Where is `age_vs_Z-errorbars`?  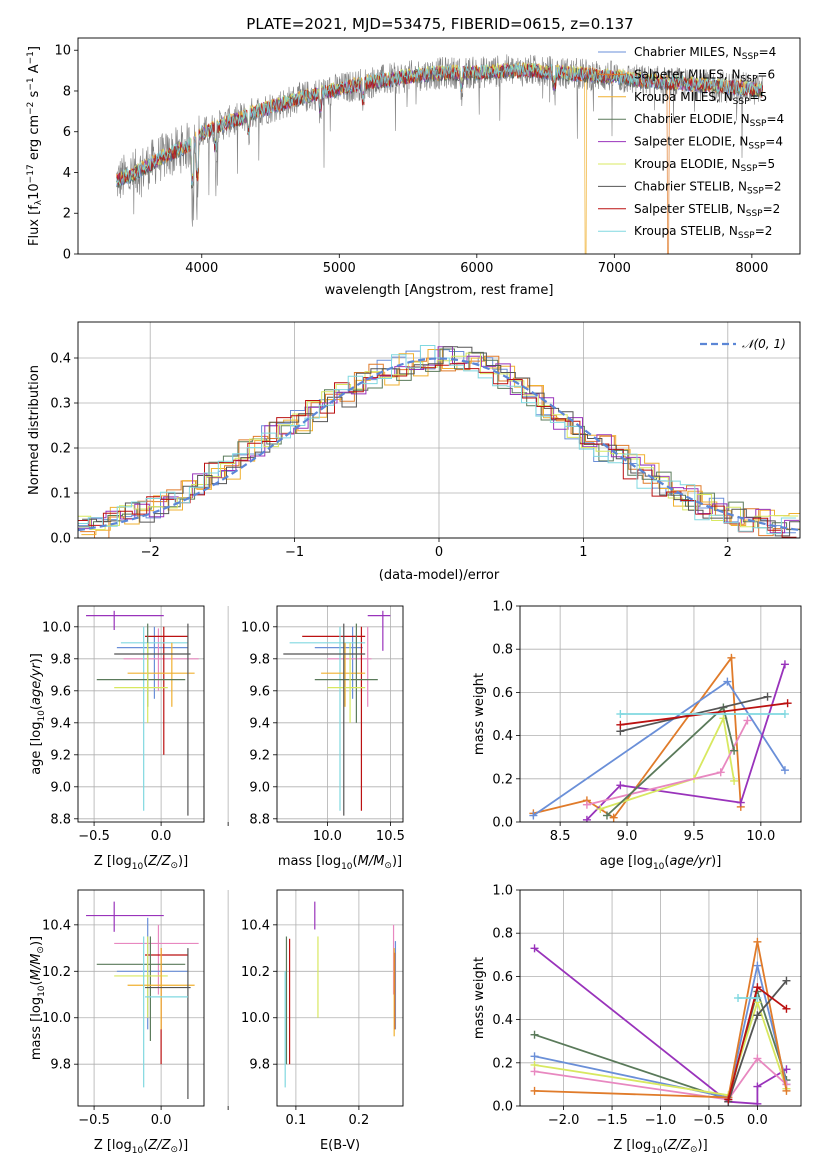
age_vs_Z-errorbars is located at coordinates (142, 713).